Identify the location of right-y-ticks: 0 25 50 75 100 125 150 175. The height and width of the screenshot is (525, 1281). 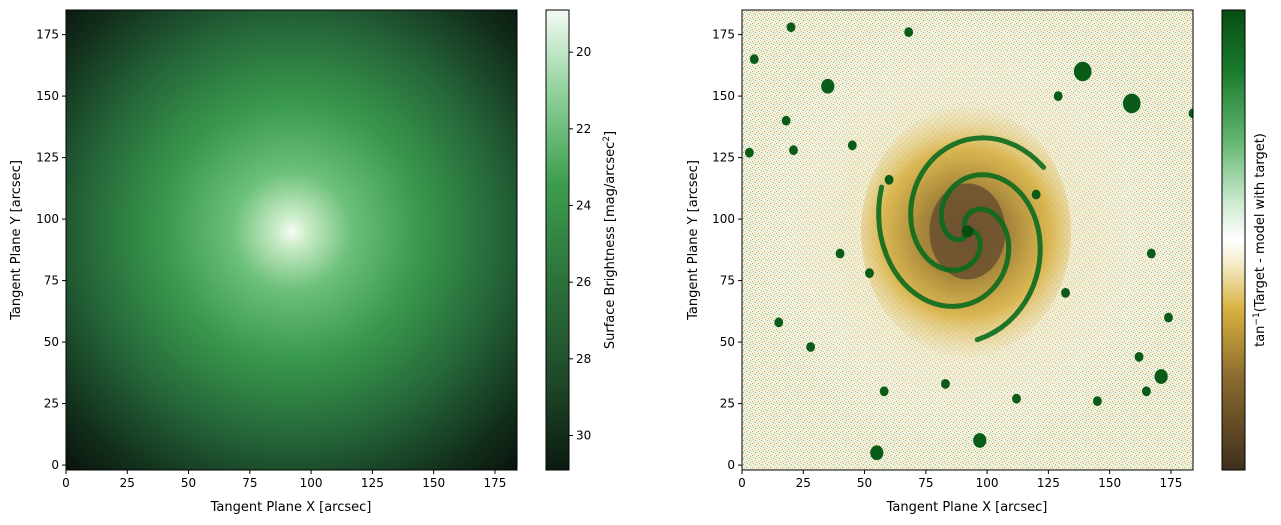
(727, 250).